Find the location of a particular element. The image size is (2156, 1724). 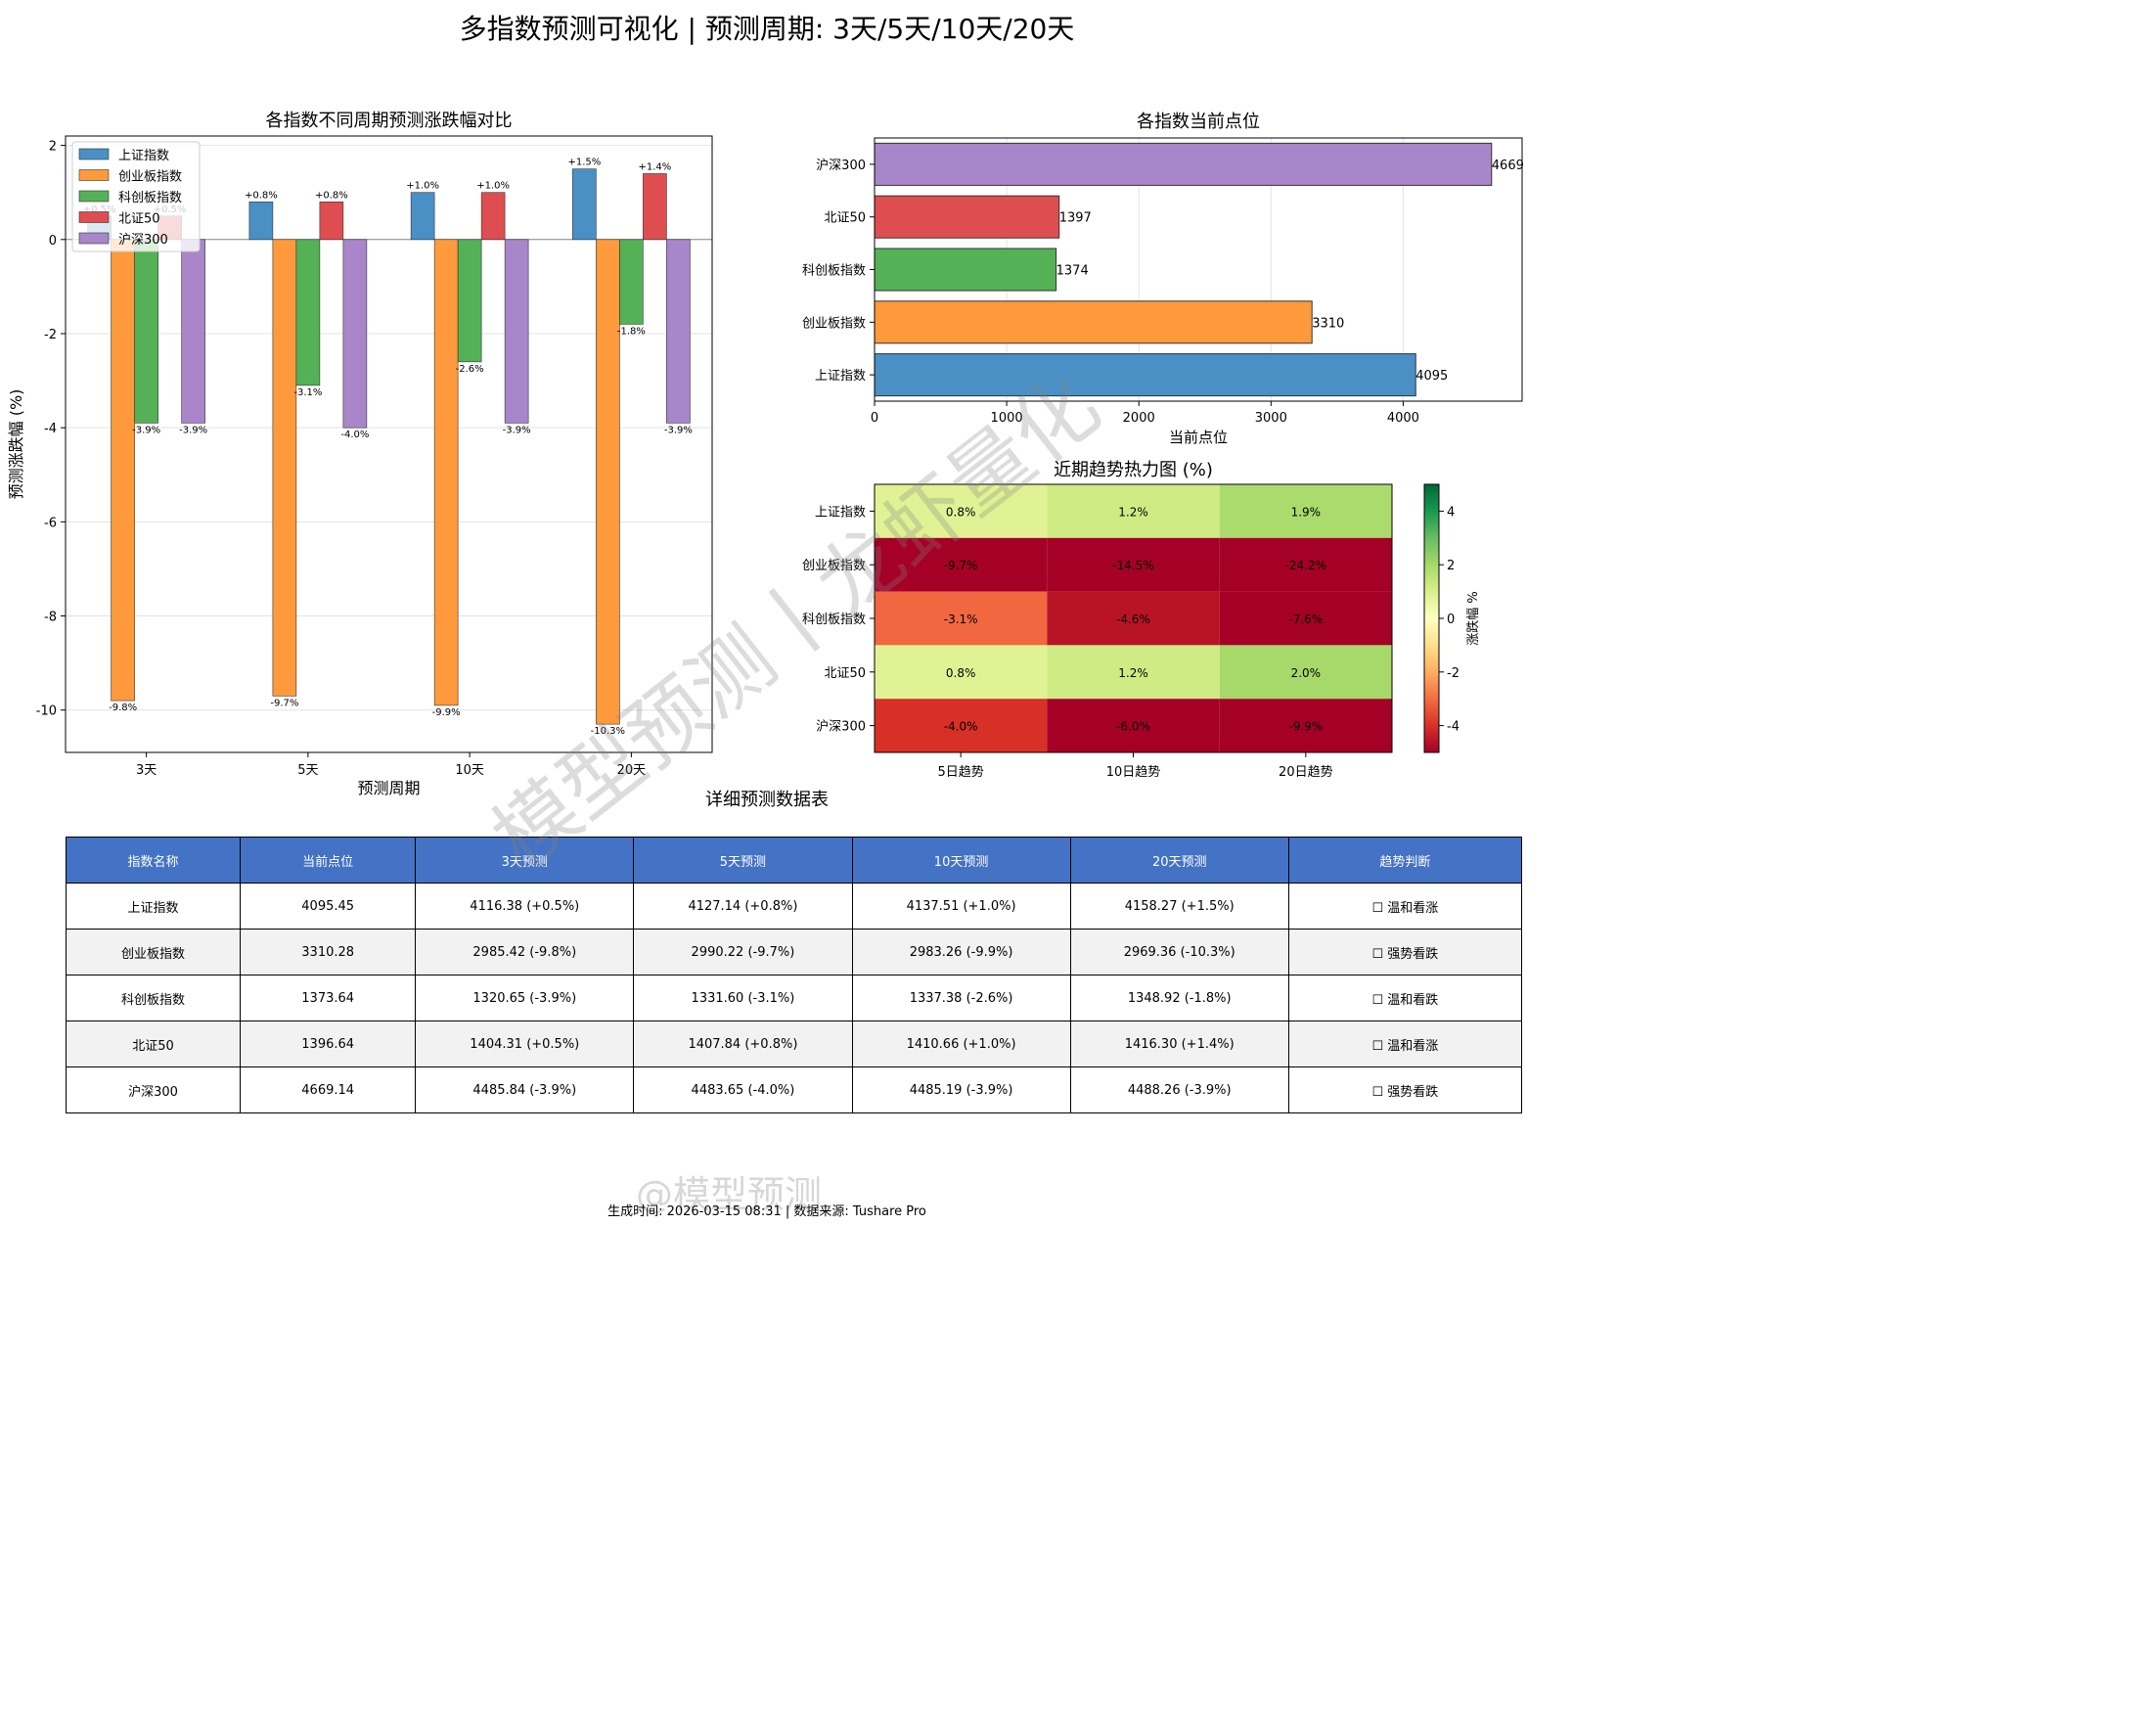

colorbar-label: 涨跌幅 % is located at coordinates (1473, 618).